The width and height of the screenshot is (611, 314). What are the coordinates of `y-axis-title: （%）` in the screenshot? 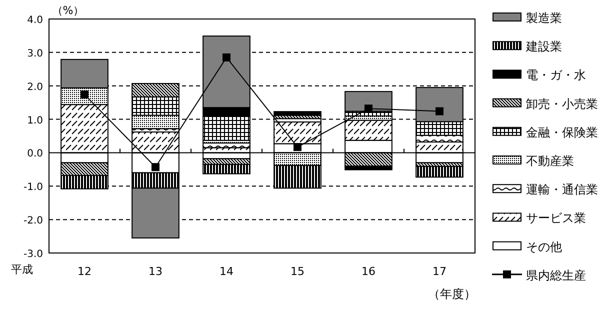 It's located at (68, 10).